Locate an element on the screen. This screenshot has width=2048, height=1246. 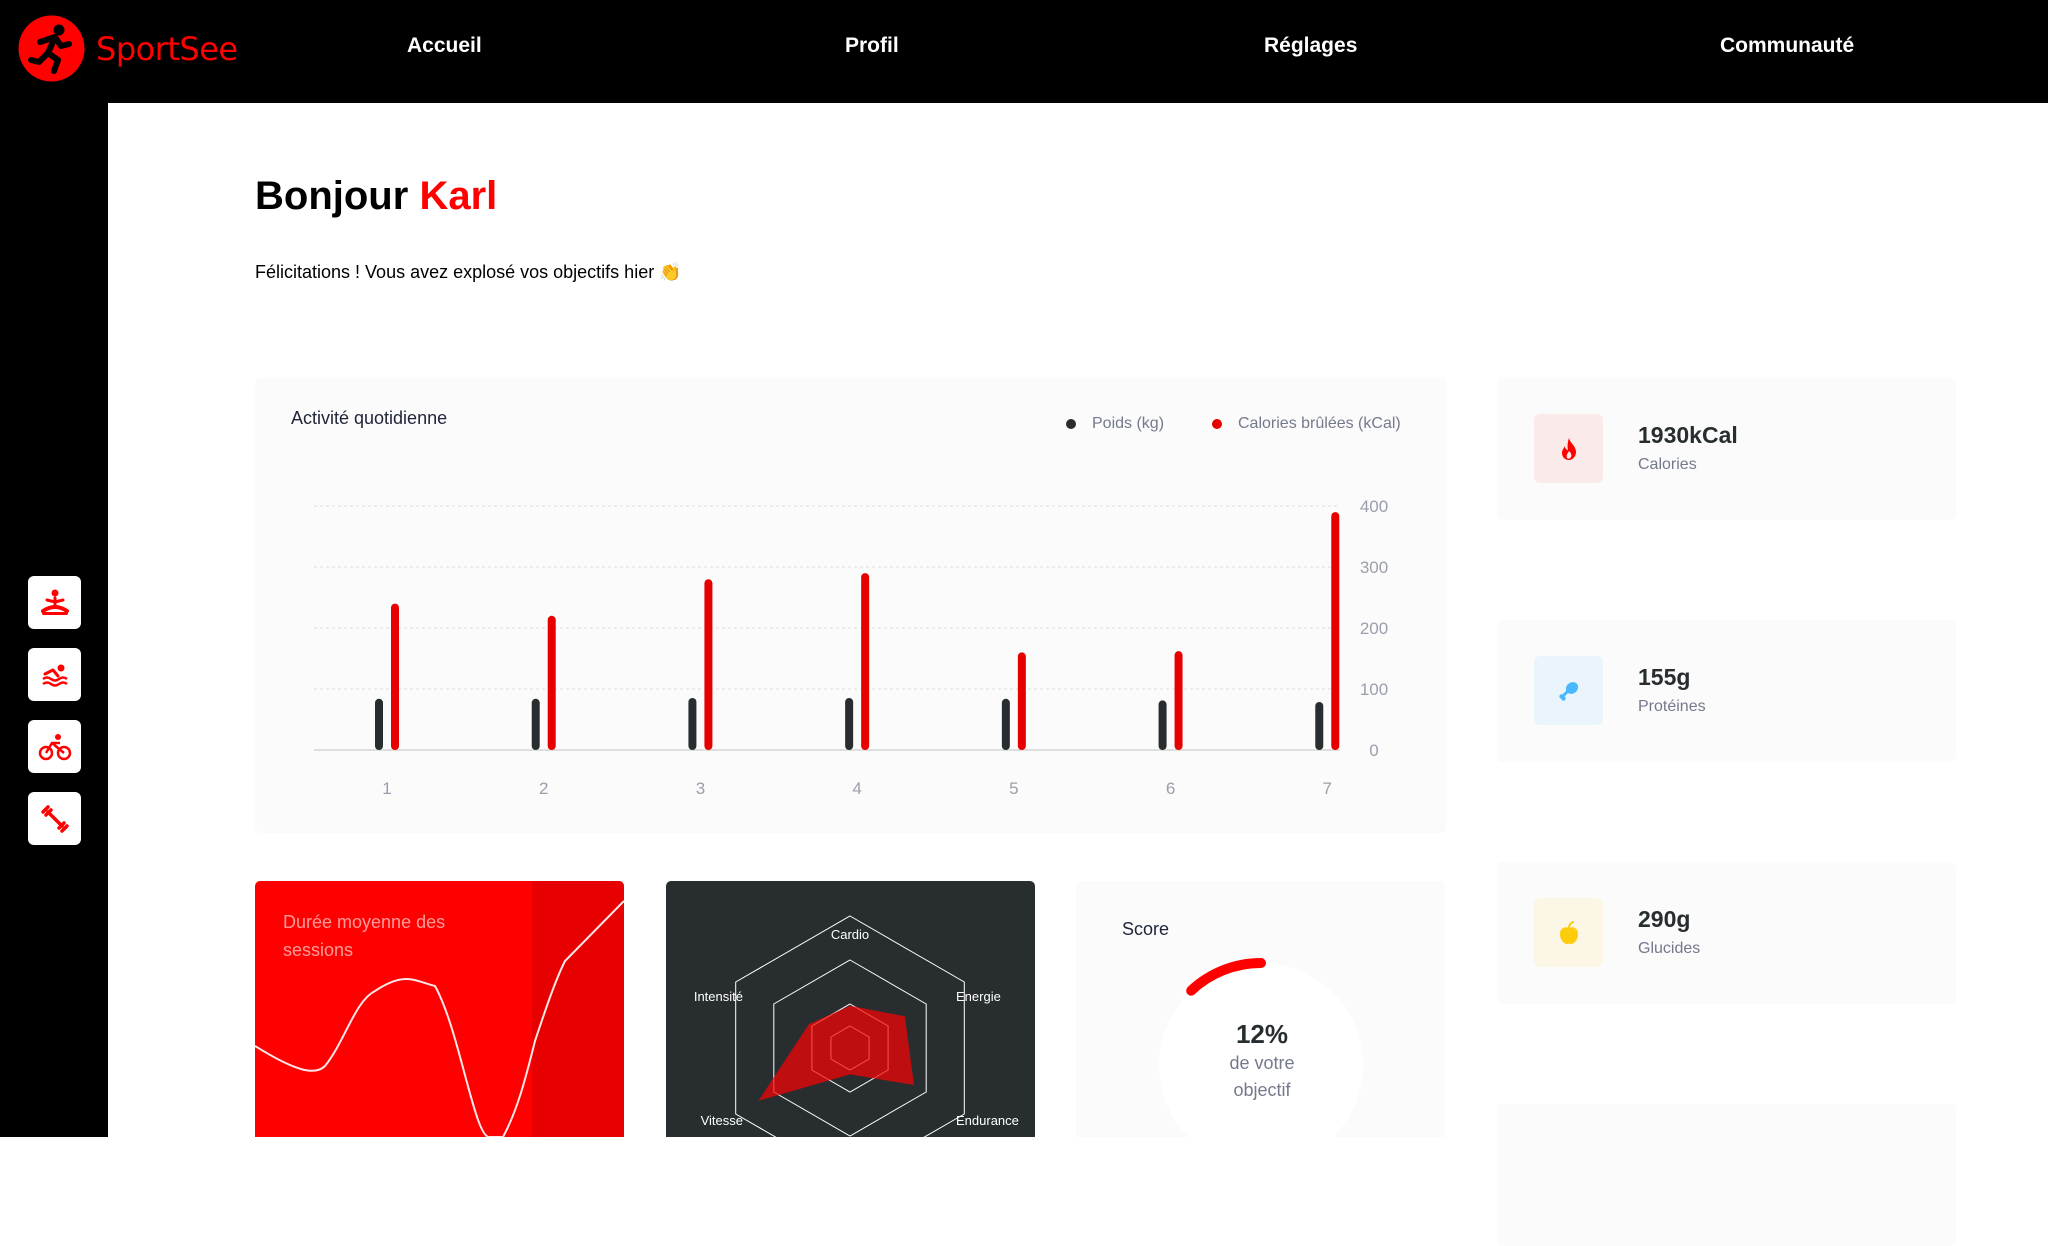
cycling-button is located at coordinates (54, 746).